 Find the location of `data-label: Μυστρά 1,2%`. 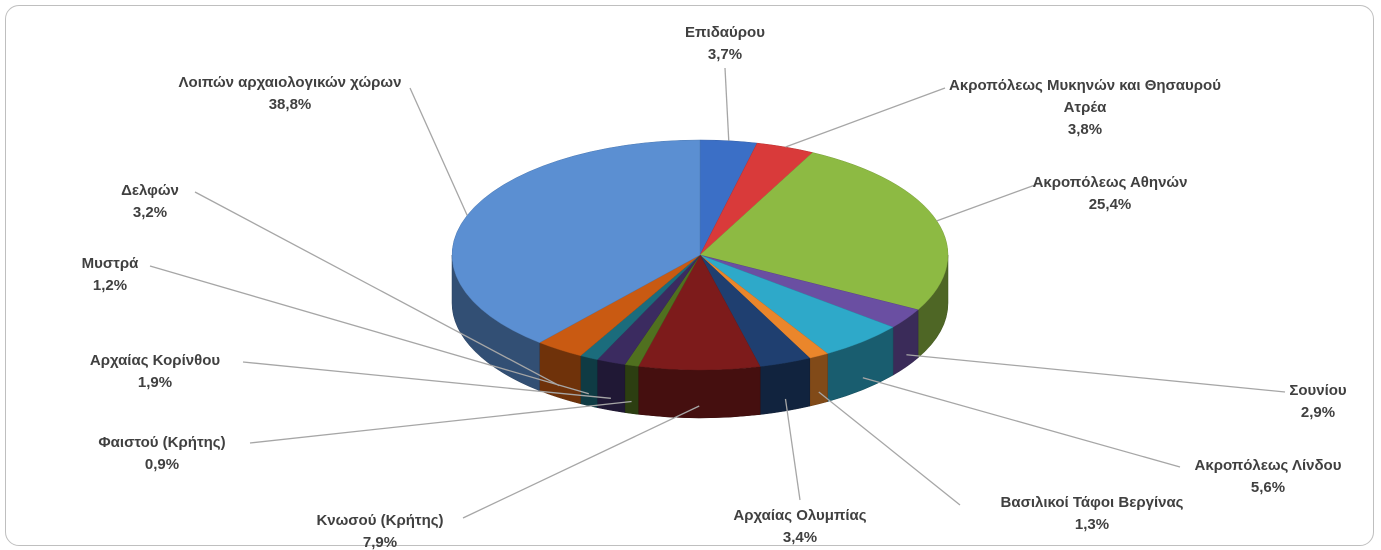

data-label: Μυστρά 1,2% is located at coordinates (110, 275).